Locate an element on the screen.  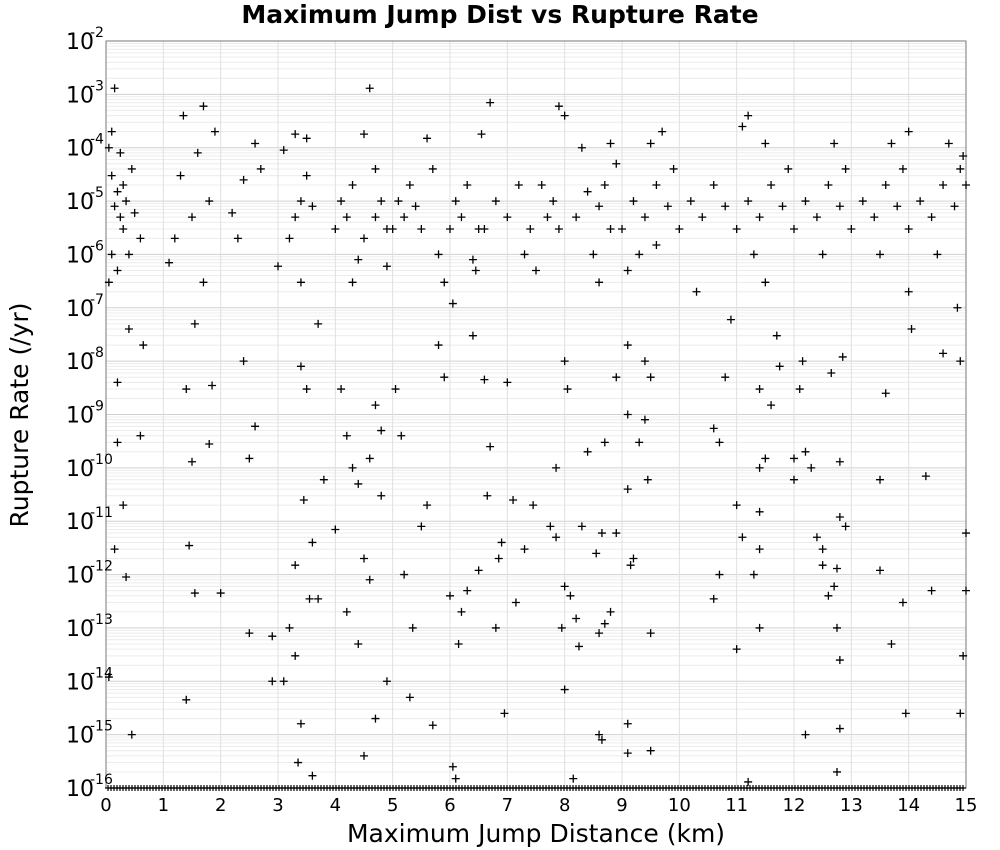
y-tick-label: 10⁻⁶ is located at coordinates (85, 253).